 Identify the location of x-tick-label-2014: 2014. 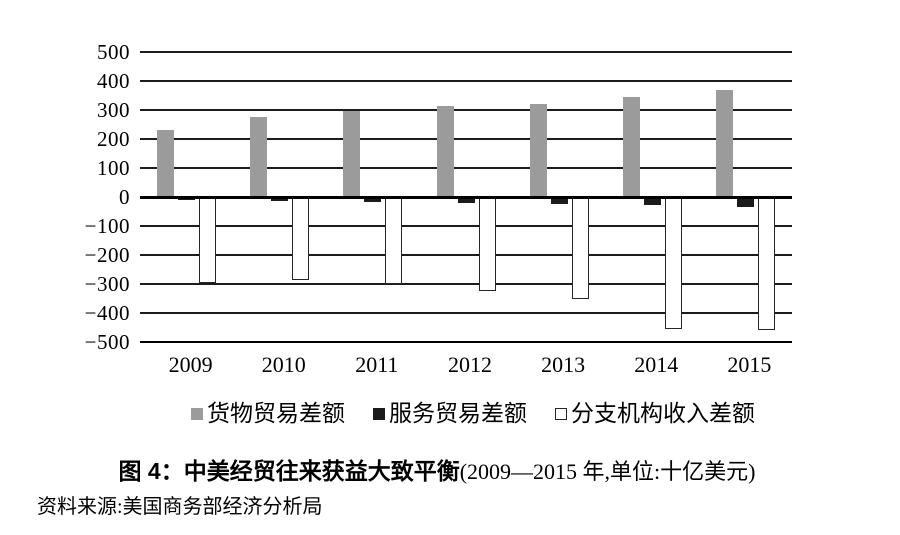
(656, 364).